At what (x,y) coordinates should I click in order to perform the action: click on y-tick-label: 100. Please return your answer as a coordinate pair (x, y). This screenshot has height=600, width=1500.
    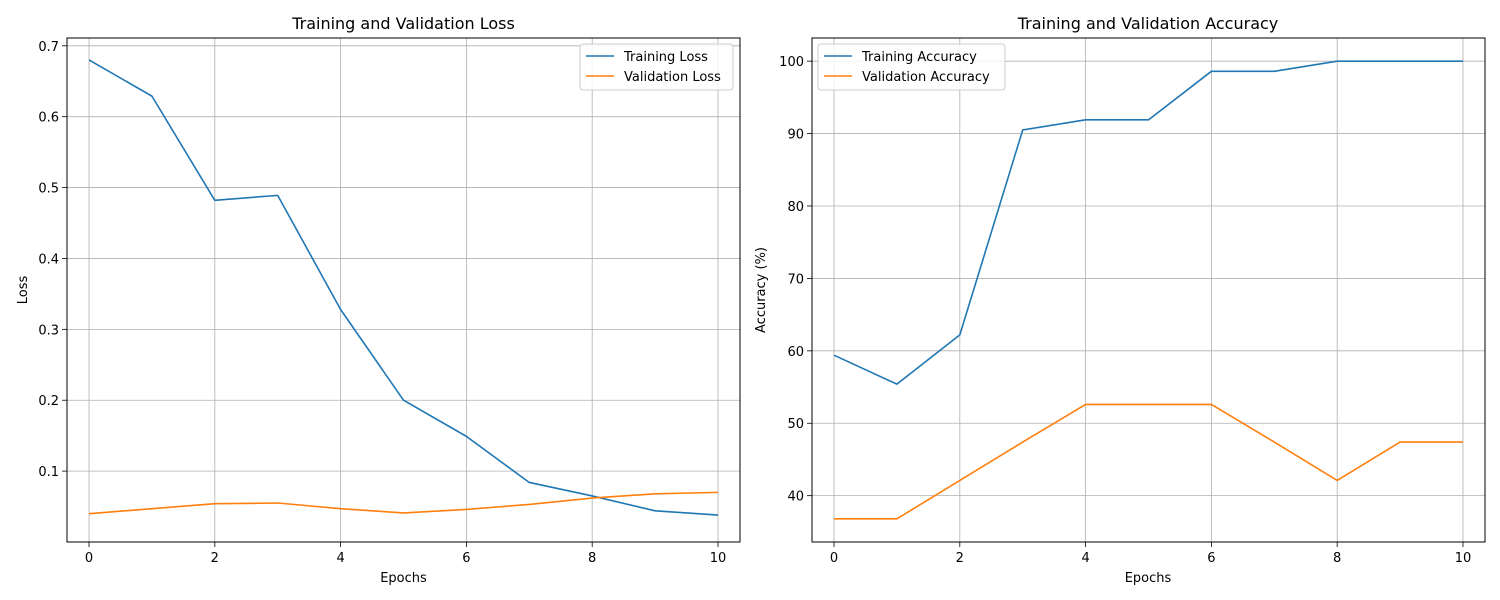
    Looking at the image, I should click on (791, 62).